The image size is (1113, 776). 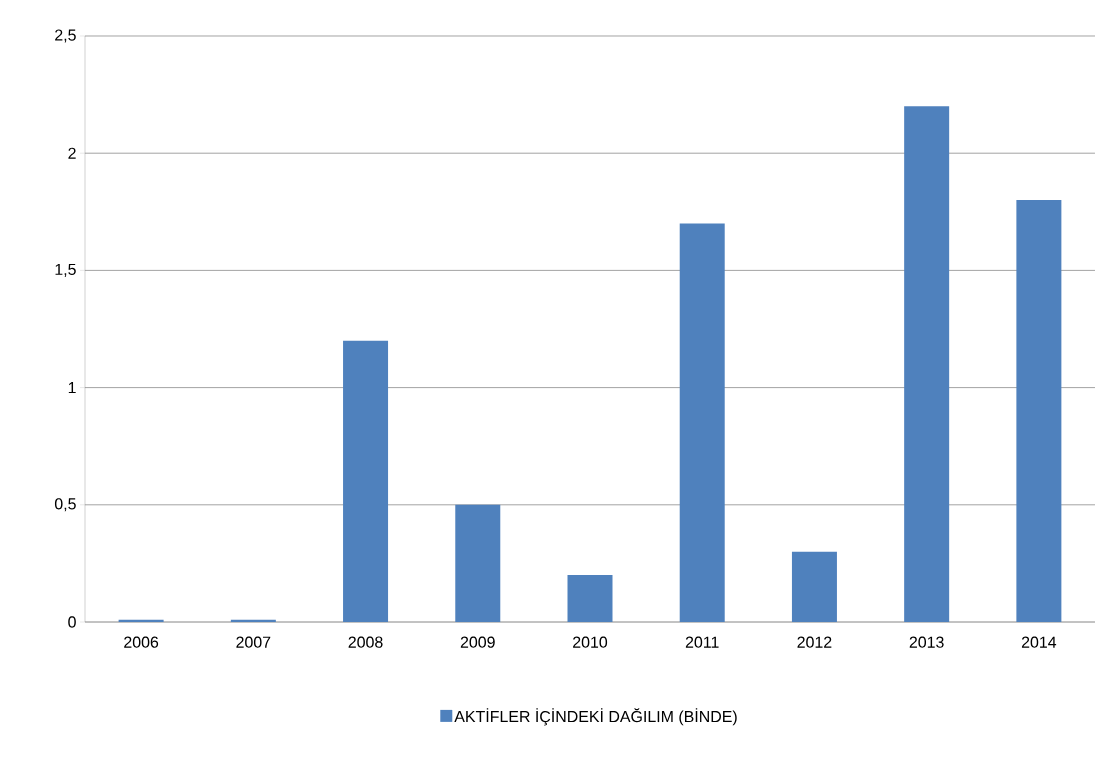 I want to click on x-tick-label: 2012, so click(x=814, y=642).